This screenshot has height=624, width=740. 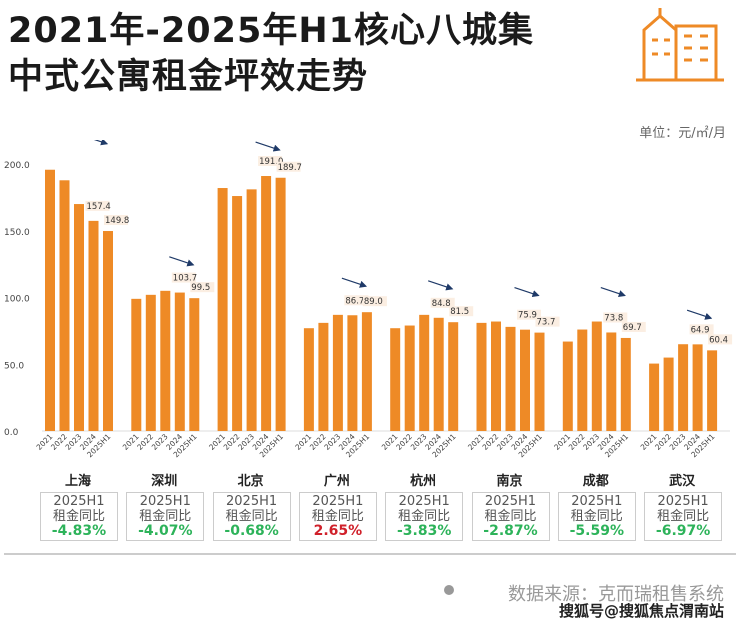 I want to click on data-label: 89.0, so click(x=373, y=302).